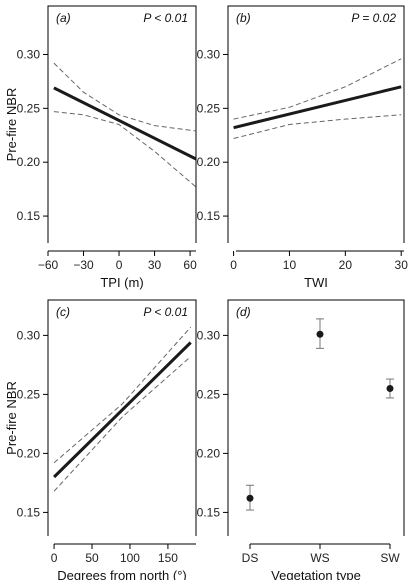  What do you see at coordinates (121, 282) in the screenshot?
I see `x-axis-title: TPI (m)` at bounding box center [121, 282].